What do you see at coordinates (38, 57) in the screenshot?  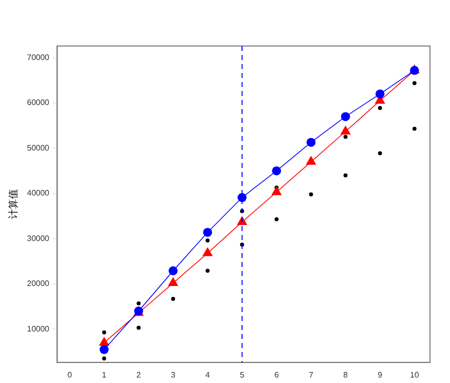 I see `y-tick-label: 70000` at bounding box center [38, 57].